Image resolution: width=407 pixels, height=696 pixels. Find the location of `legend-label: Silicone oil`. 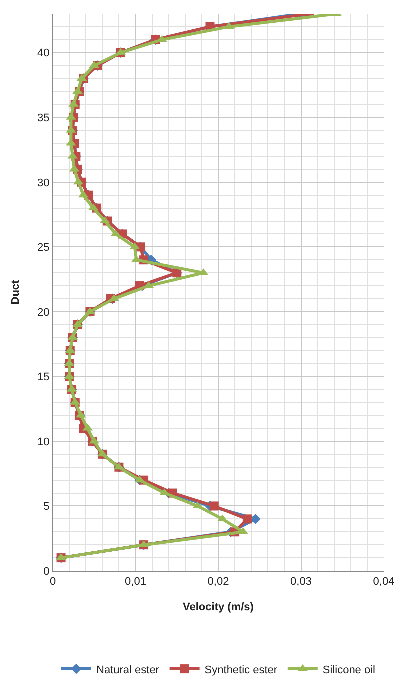

legend-label: Silicone oil is located at coordinates (349, 670).